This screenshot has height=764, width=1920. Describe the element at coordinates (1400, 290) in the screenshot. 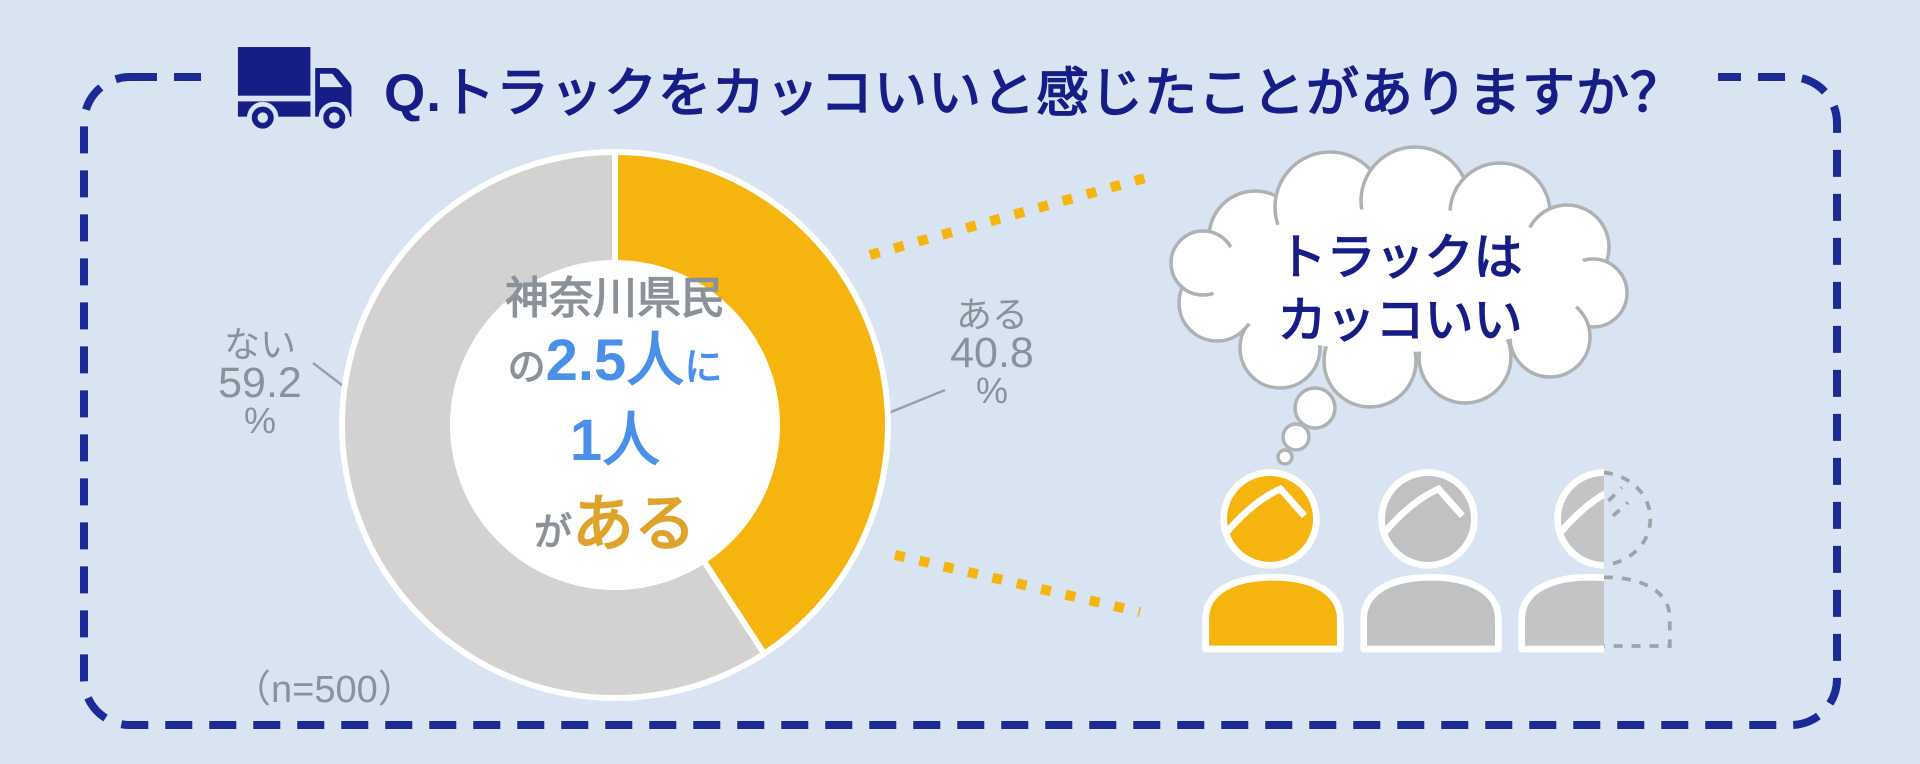

I see `bubble-text: トラックは カッコいい` at that location.